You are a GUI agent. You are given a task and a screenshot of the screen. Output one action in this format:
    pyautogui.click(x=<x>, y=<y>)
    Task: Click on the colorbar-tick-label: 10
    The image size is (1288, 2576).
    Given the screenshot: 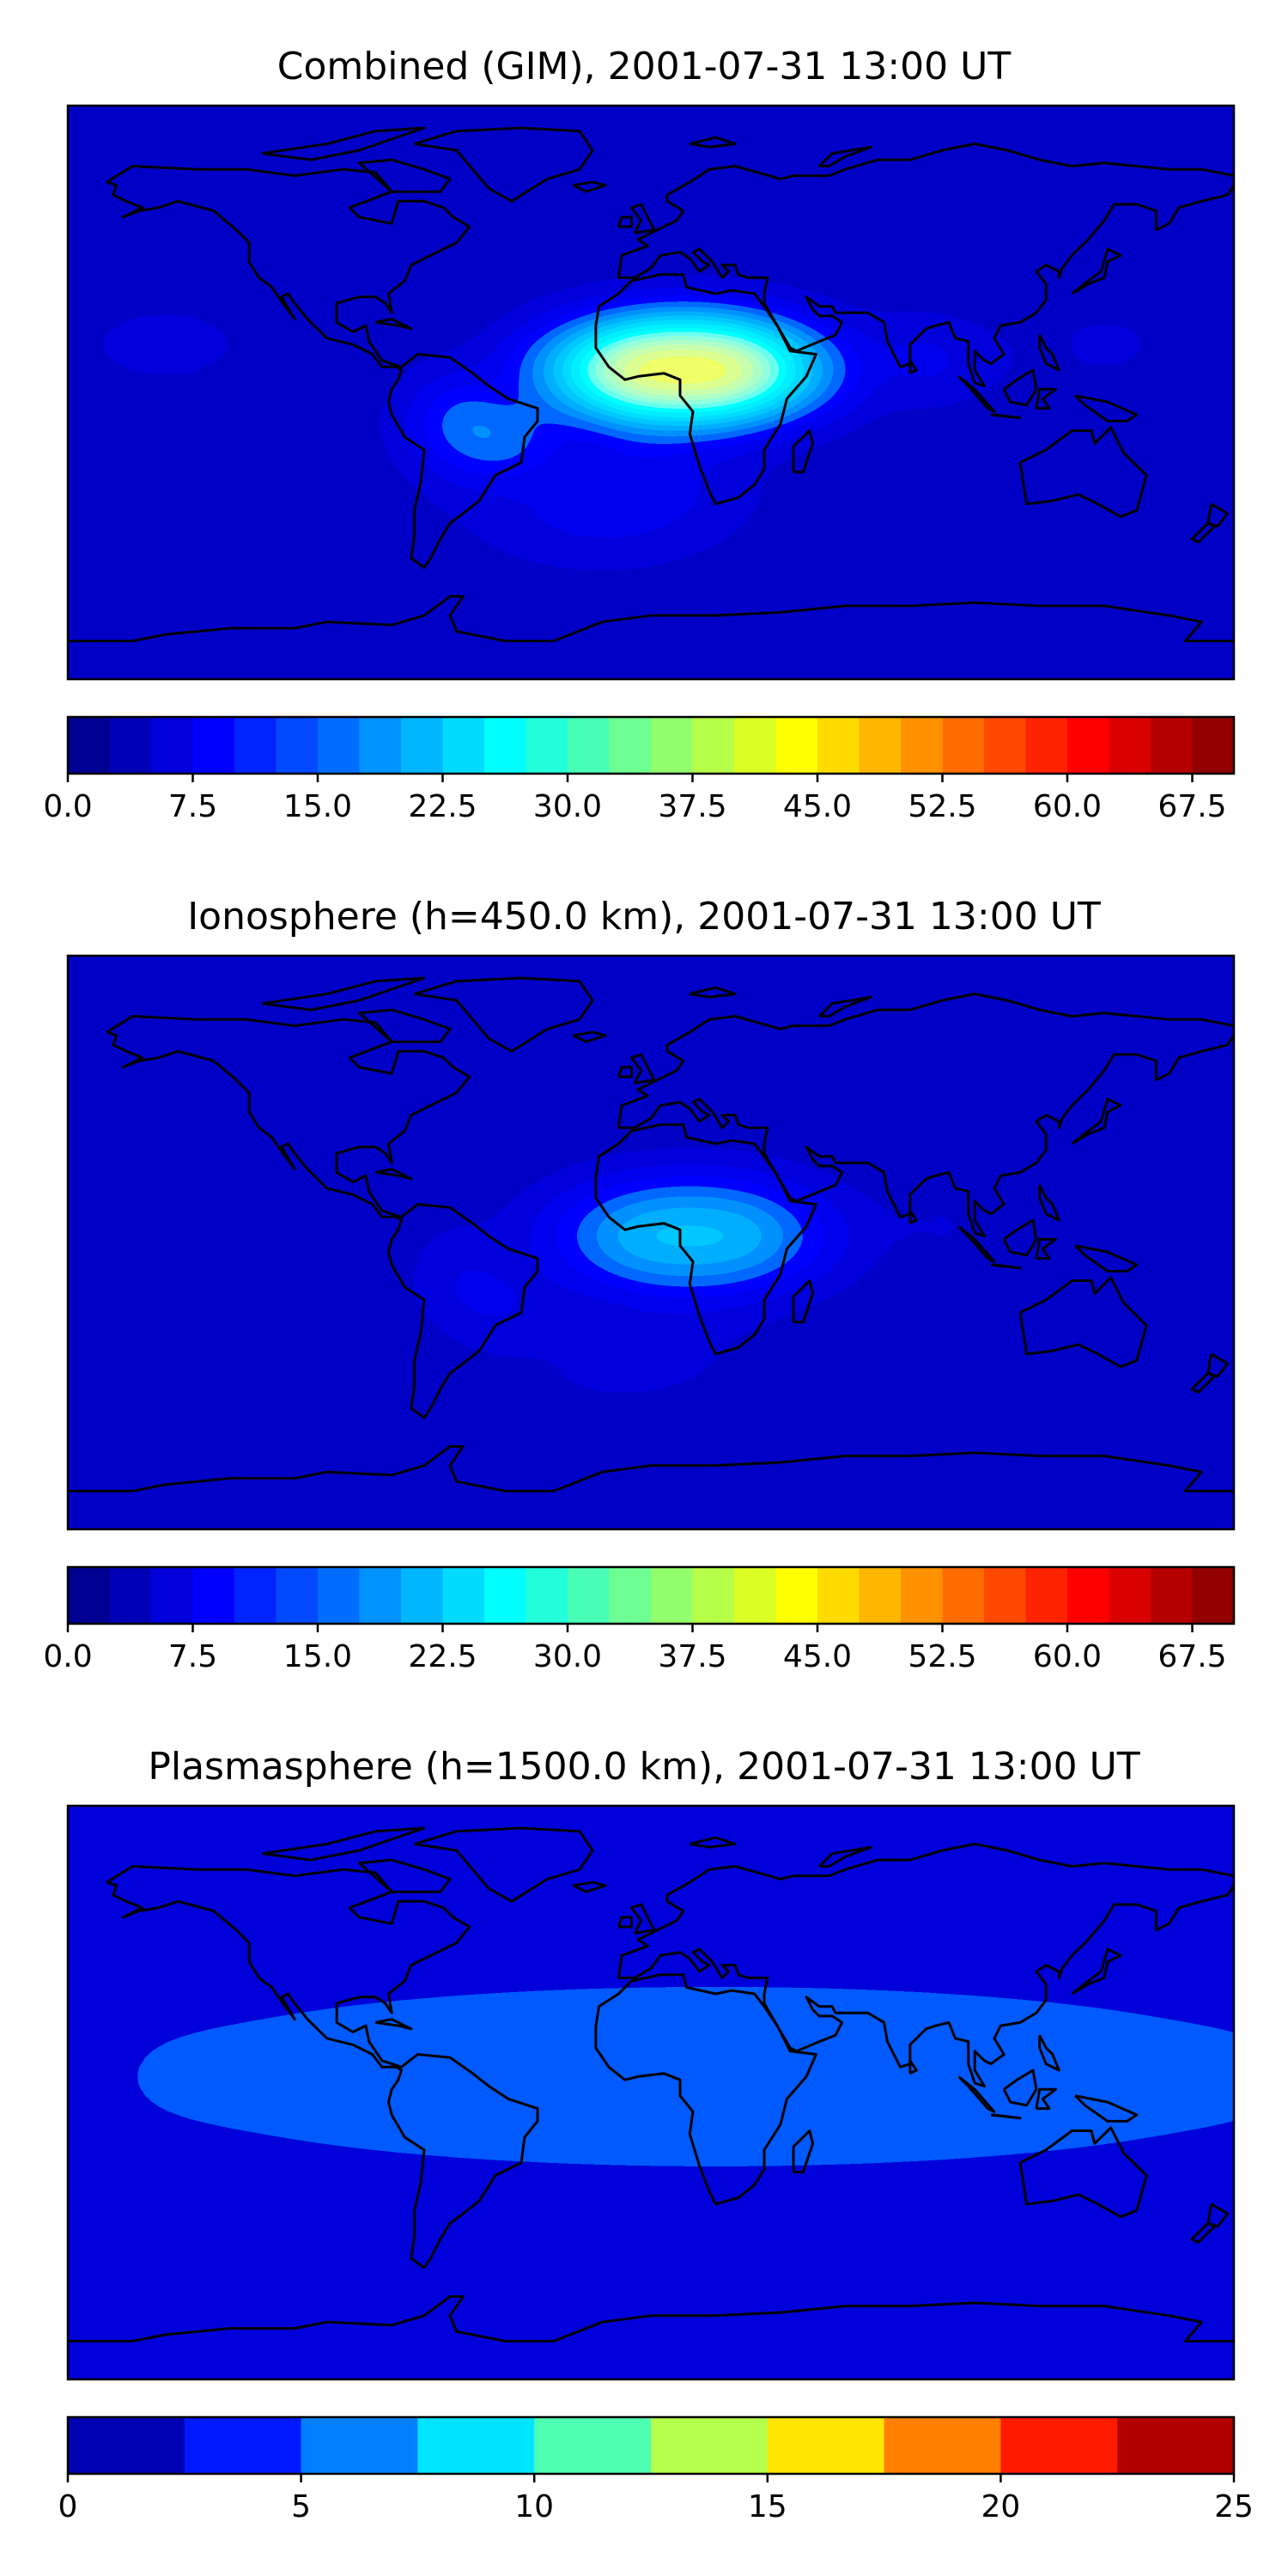 What is the action you would take?
    pyautogui.click(x=534, y=2507)
    